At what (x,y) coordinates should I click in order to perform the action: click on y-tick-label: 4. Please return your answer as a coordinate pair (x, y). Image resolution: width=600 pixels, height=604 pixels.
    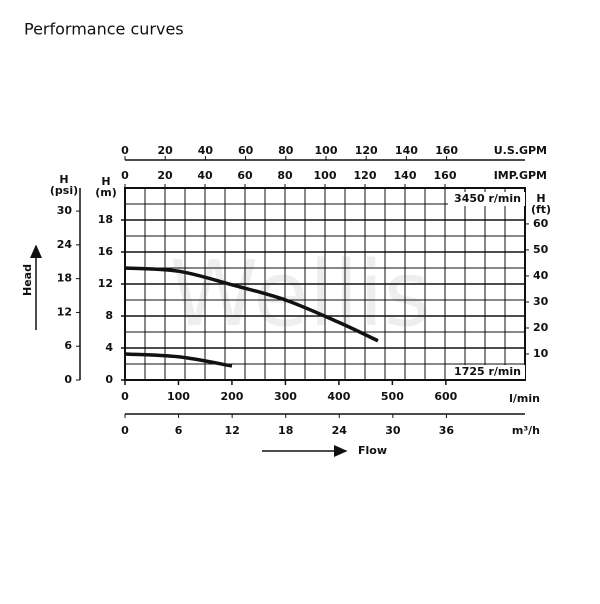
    Looking at the image, I should click on (109, 347).